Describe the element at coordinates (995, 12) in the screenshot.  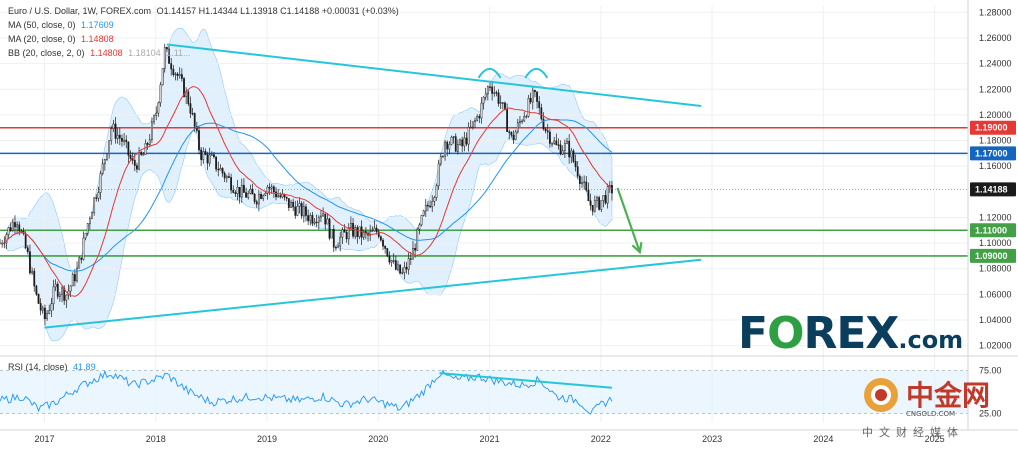
I see `price-tick-label: 1.28000` at that location.